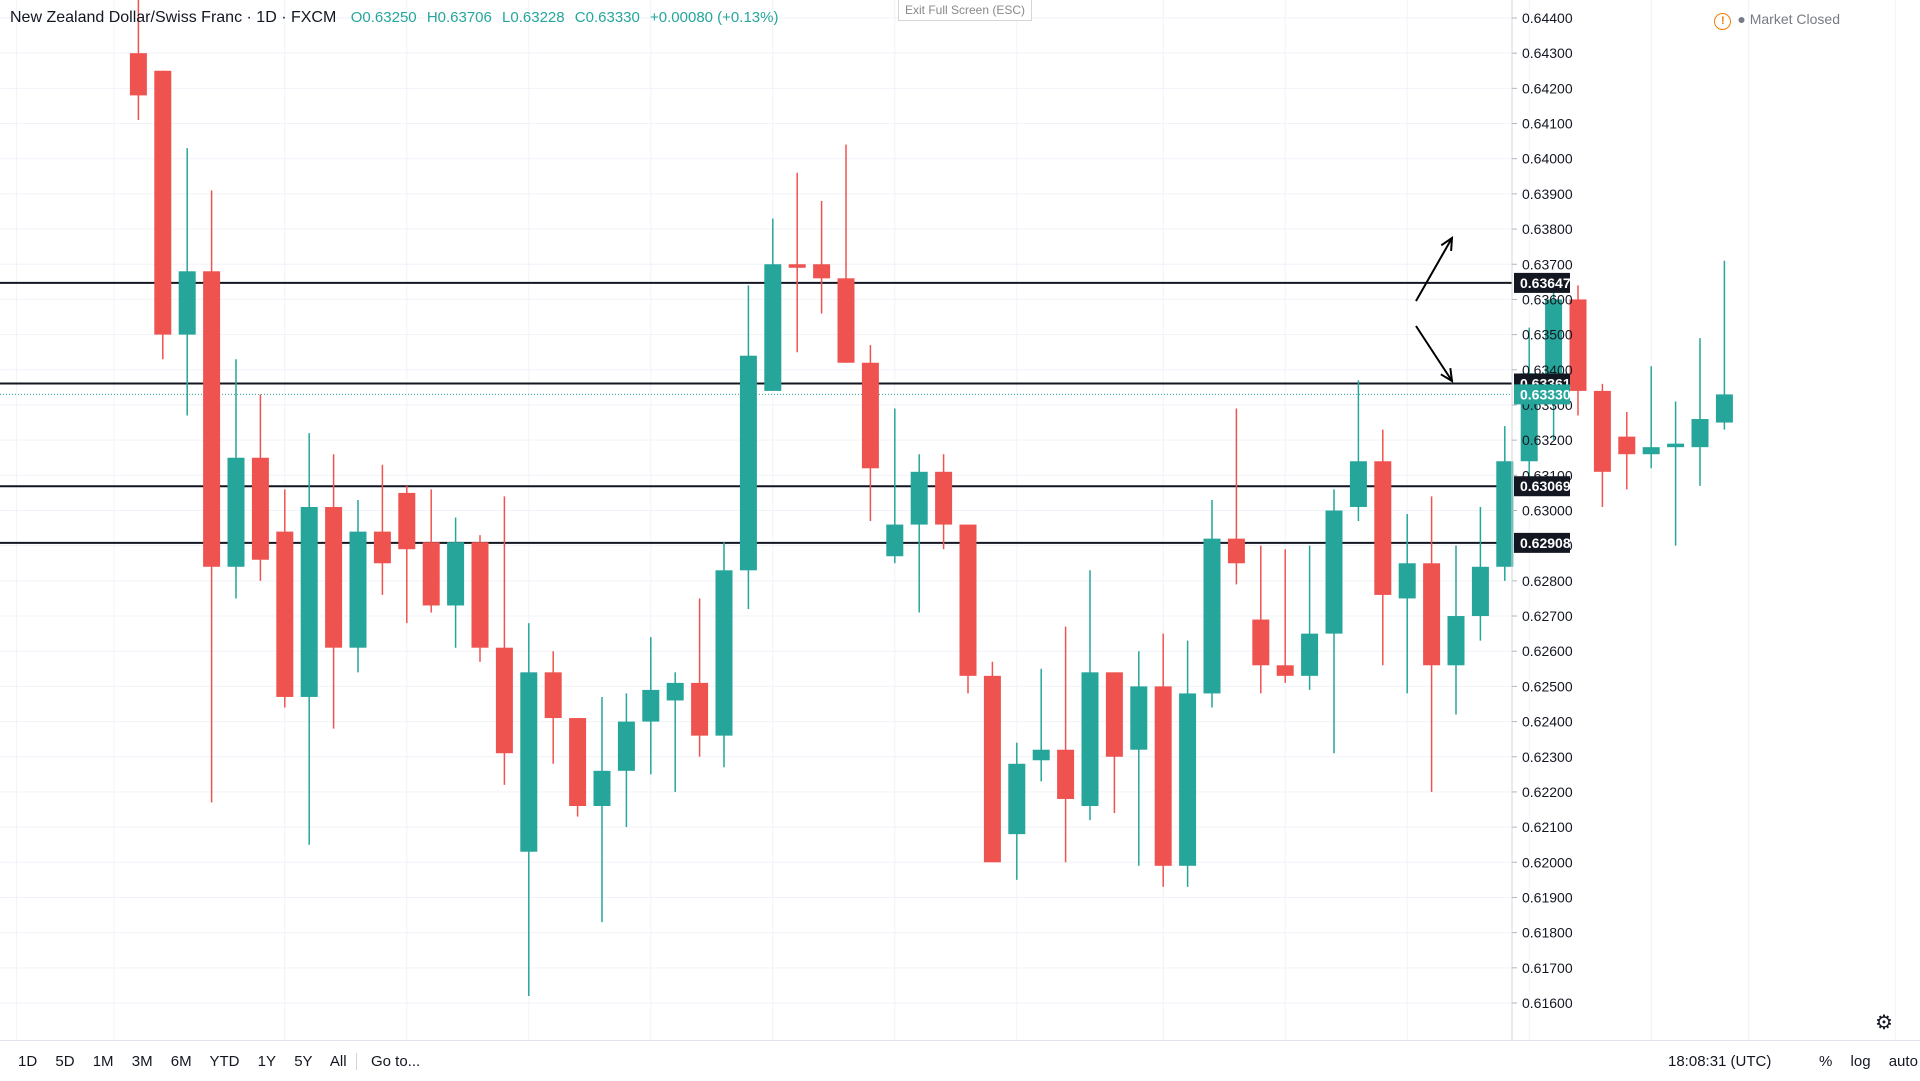 This screenshot has height=1081, width=1920. I want to click on price-tick-label: 0.62000, so click(1547, 862).